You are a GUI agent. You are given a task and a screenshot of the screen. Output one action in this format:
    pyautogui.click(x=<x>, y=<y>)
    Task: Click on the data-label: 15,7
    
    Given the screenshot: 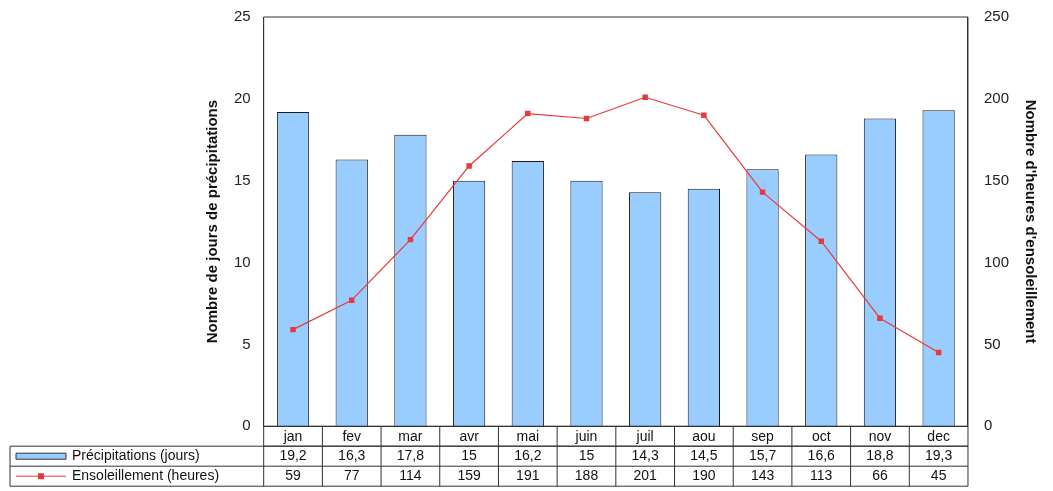 What is the action you would take?
    pyautogui.click(x=762, y=455)
    